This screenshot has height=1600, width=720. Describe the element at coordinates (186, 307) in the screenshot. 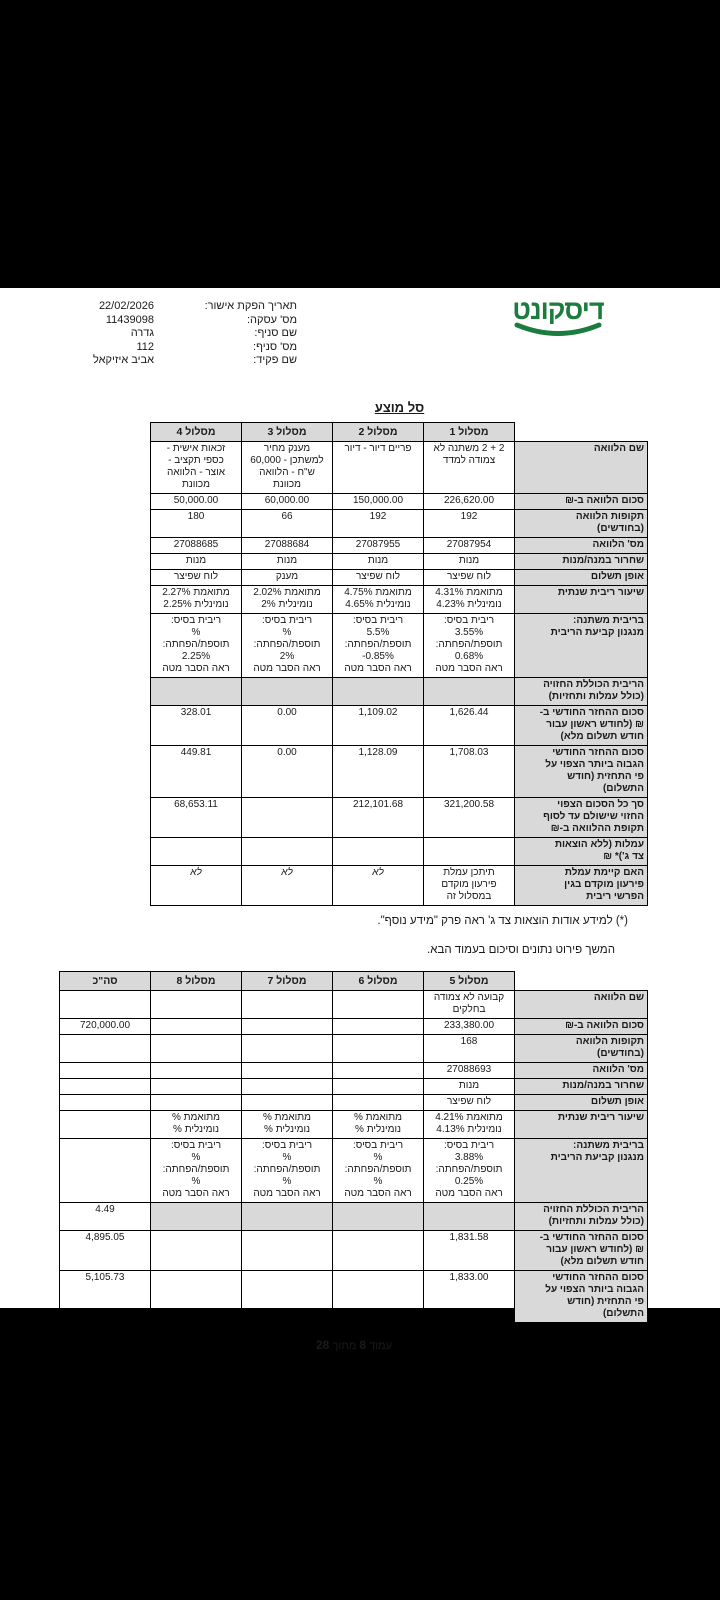

I see `approval-date-row: תאריך הפקת אישור: 22/02/2026` at that location.